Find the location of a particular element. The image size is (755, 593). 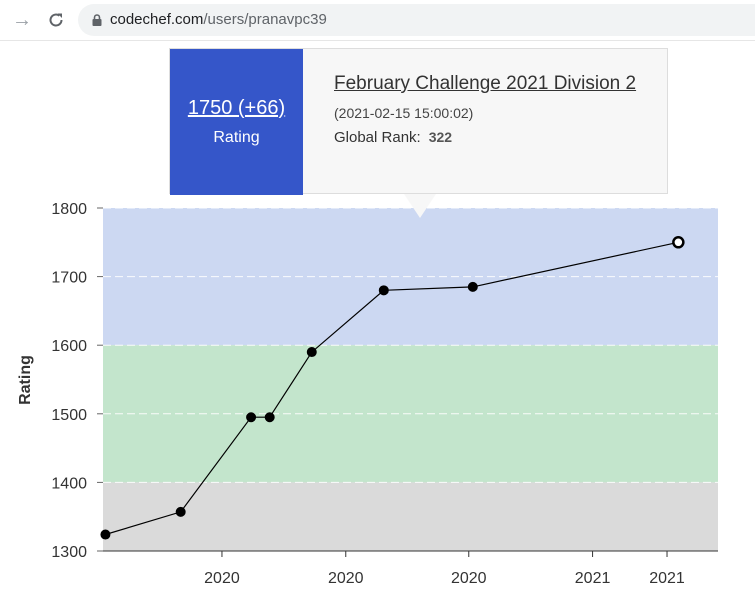

tooltip-pointer is located at coordinates (420, 206).